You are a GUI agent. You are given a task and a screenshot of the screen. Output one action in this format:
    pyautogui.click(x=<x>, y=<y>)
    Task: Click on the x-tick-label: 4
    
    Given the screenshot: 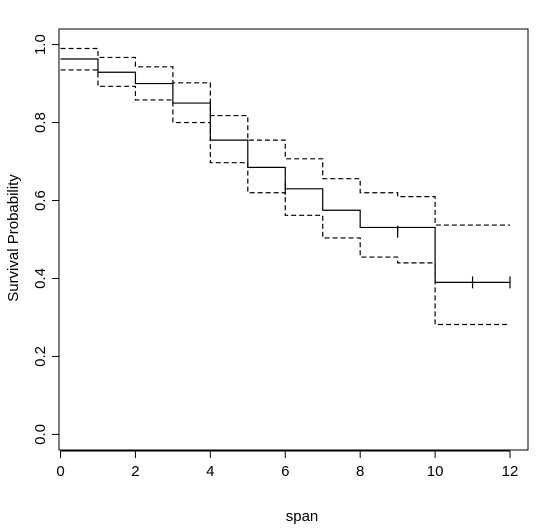 What is the action you would take?
    pyautogui.click(x=210, y=471)
    